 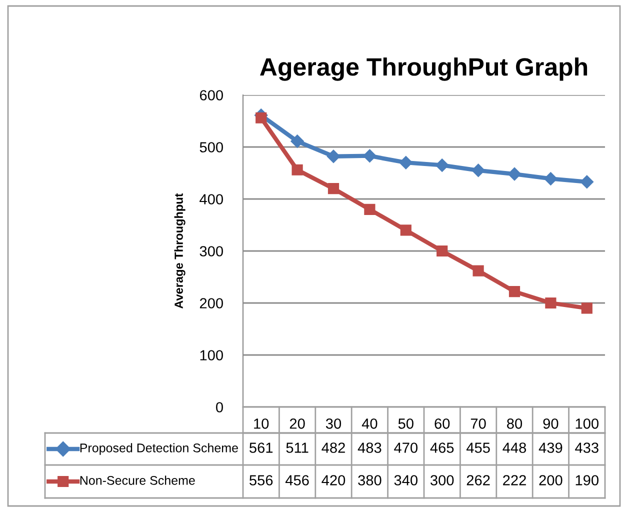 What do you see at coordinates (587, 423) in the screenshot?
I see `x-tick-label: 100` at bounding box center [587, 423].